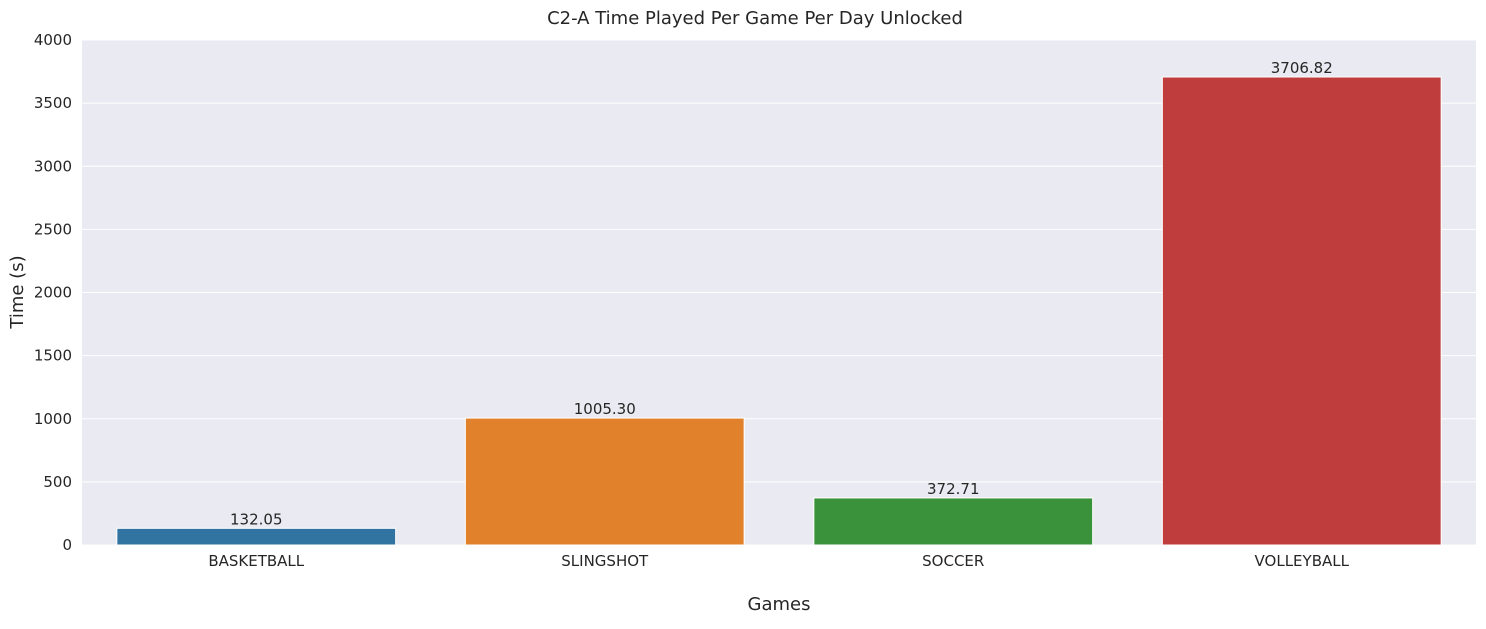 The height and width of the screenshot is (629, 1486). I want to click on bar-volleyball, so click(1301, 311).